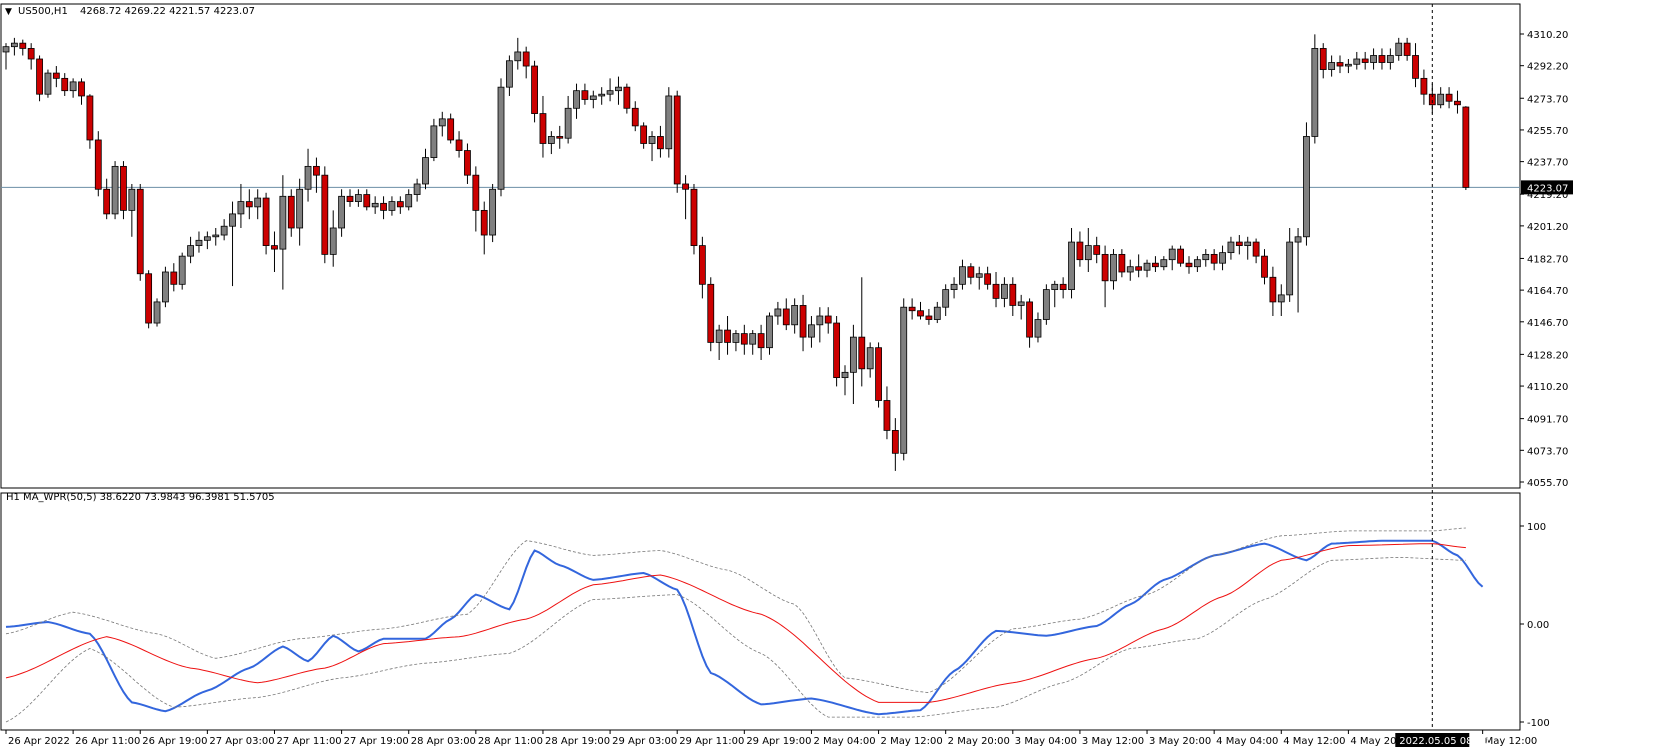 This screenshot has height=756, width=1653. Describe the element at coordinates (8, 12) in the screenshot. I see `symbol-triangle-icon: ▼` at that location.